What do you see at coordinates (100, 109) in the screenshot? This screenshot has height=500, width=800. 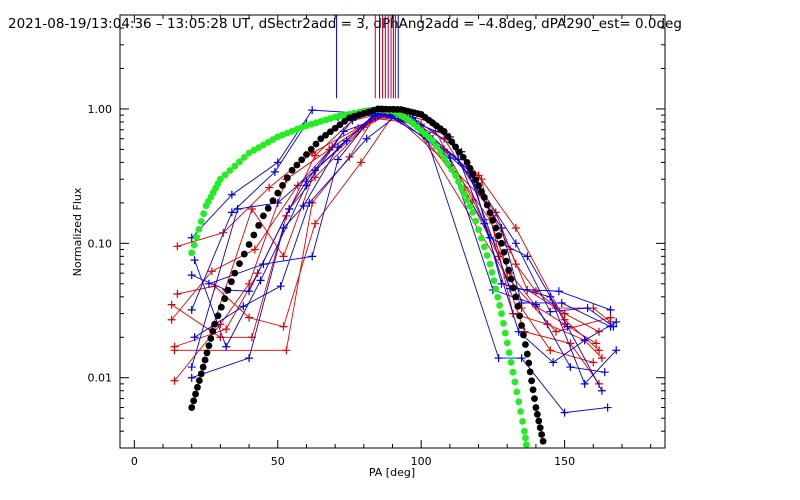 I see `y-tick-label: 1.00` at bounding box center [100, 109].